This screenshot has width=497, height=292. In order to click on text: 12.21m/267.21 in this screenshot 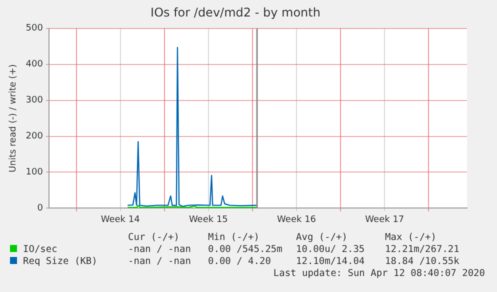, I will do `click(422, 249)`.